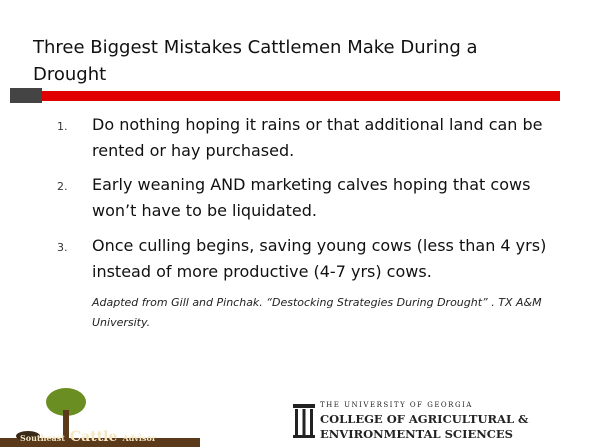 Image resolution: width=593 pixels, height=447 pixels. What do you see at coordinates (66, 424) in the screenshot?
I see `logo-trunk` at bounding box center [66, 424].